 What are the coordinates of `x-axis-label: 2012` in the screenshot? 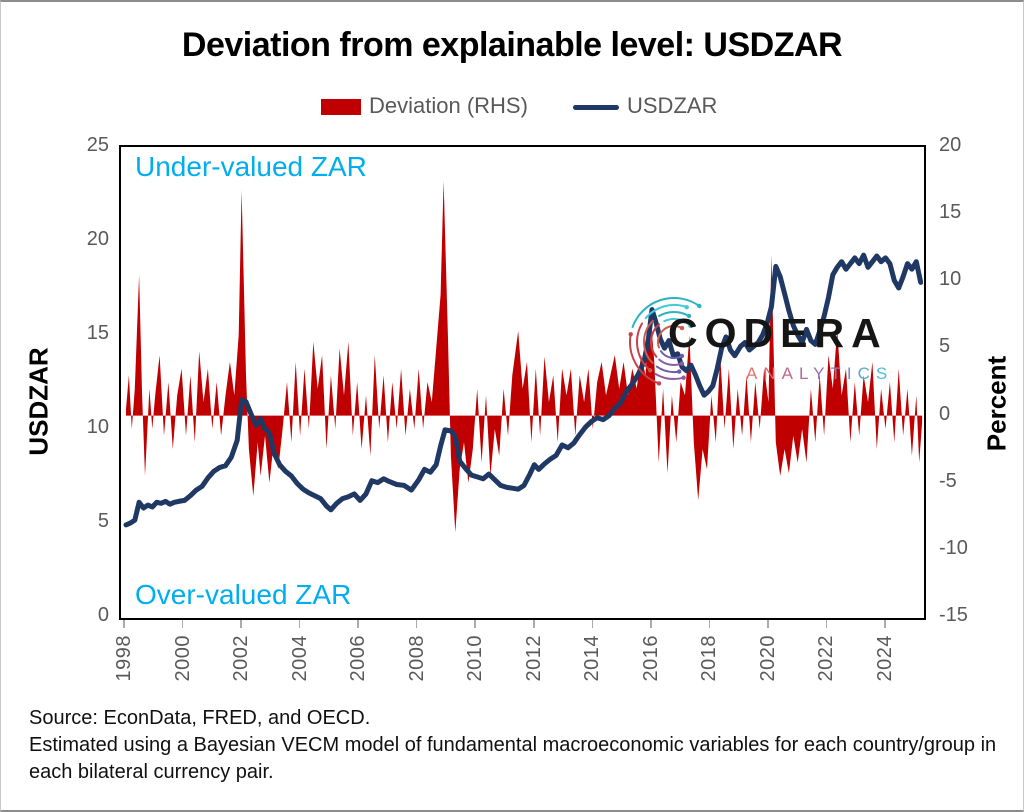 It's located at (546, 658).